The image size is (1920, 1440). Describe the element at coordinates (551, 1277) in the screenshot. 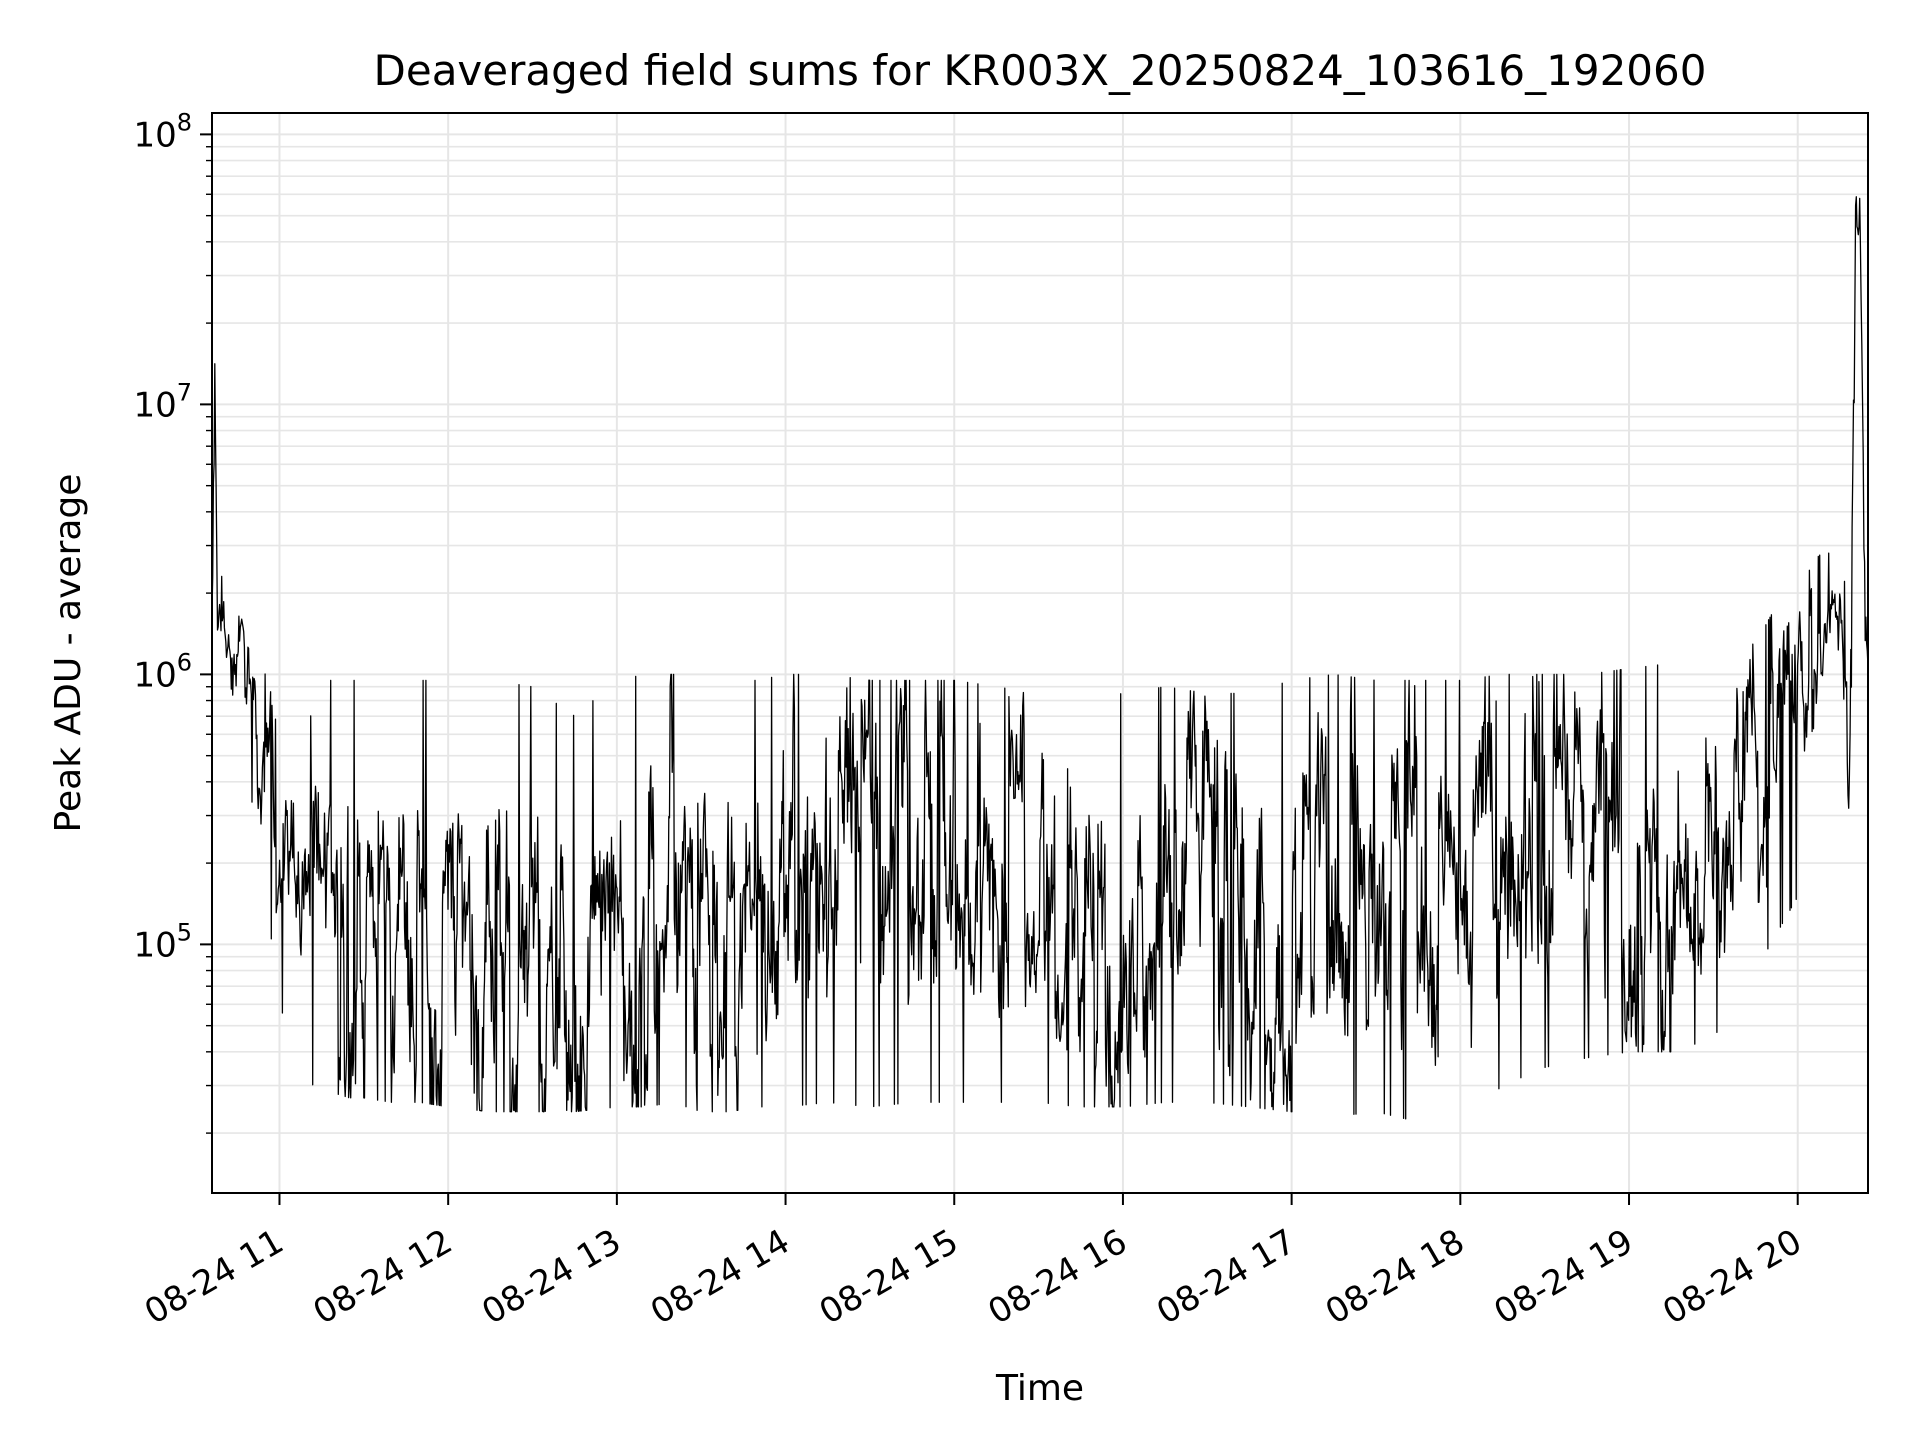

I see `x-tick-label: 08-24 13` at that location.